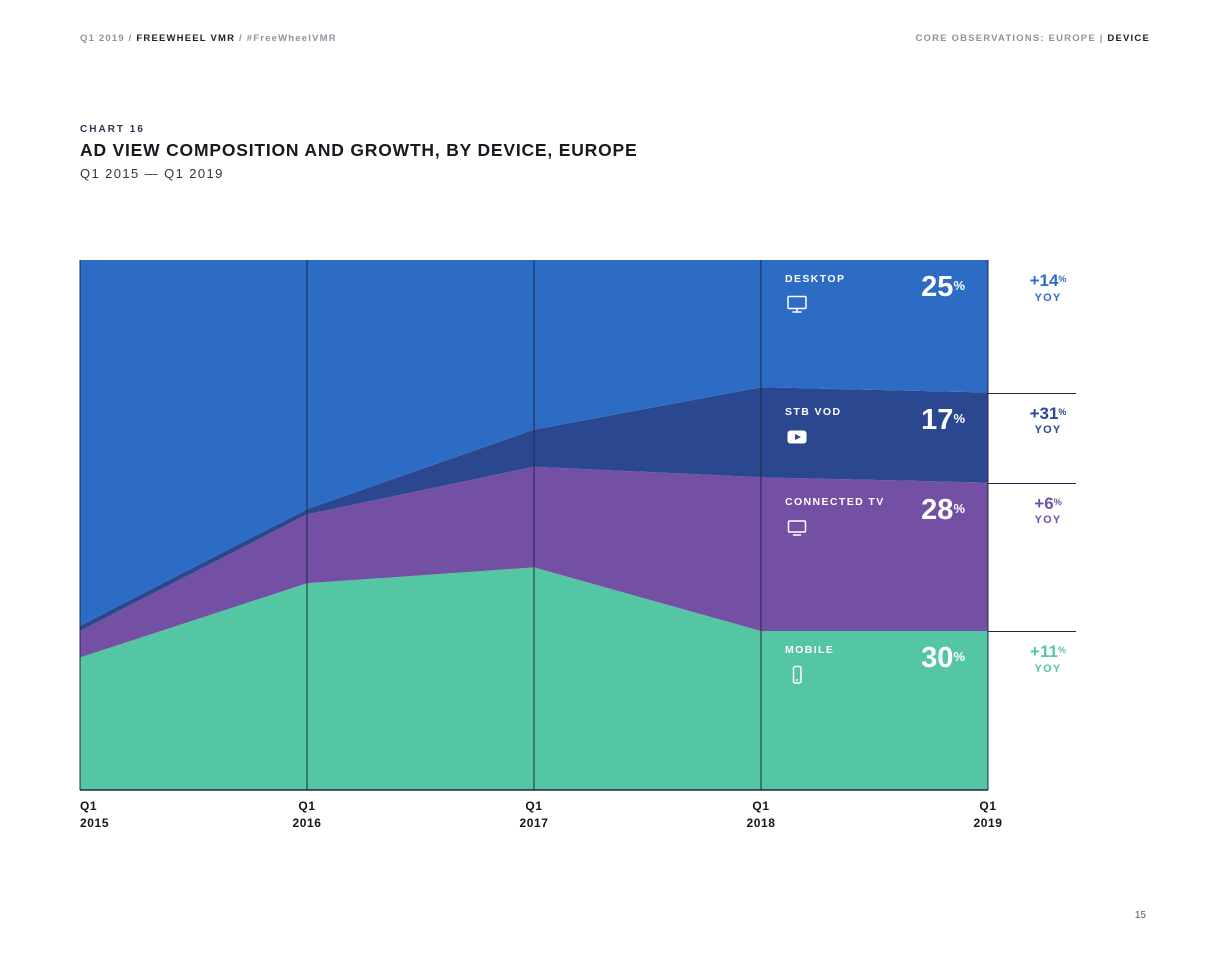 The height and width of the screenshot is (960, 1230). I want to click on mobile-icon, so click(809, 677).